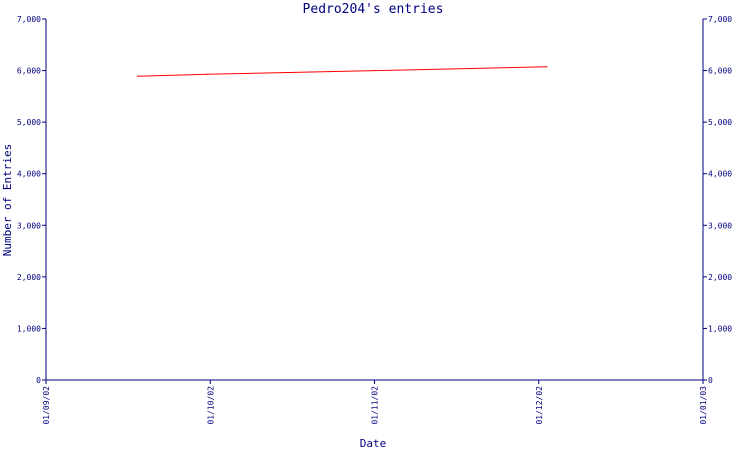  I want to click on series-line, so click(342, 71).